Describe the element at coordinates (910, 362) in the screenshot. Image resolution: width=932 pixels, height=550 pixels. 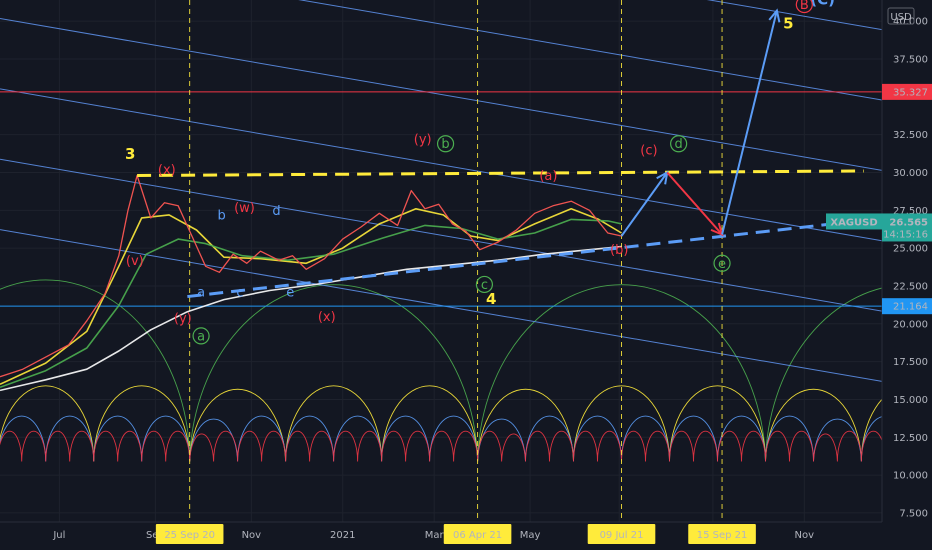
I see `price-tick-4: 17.500` at that location.